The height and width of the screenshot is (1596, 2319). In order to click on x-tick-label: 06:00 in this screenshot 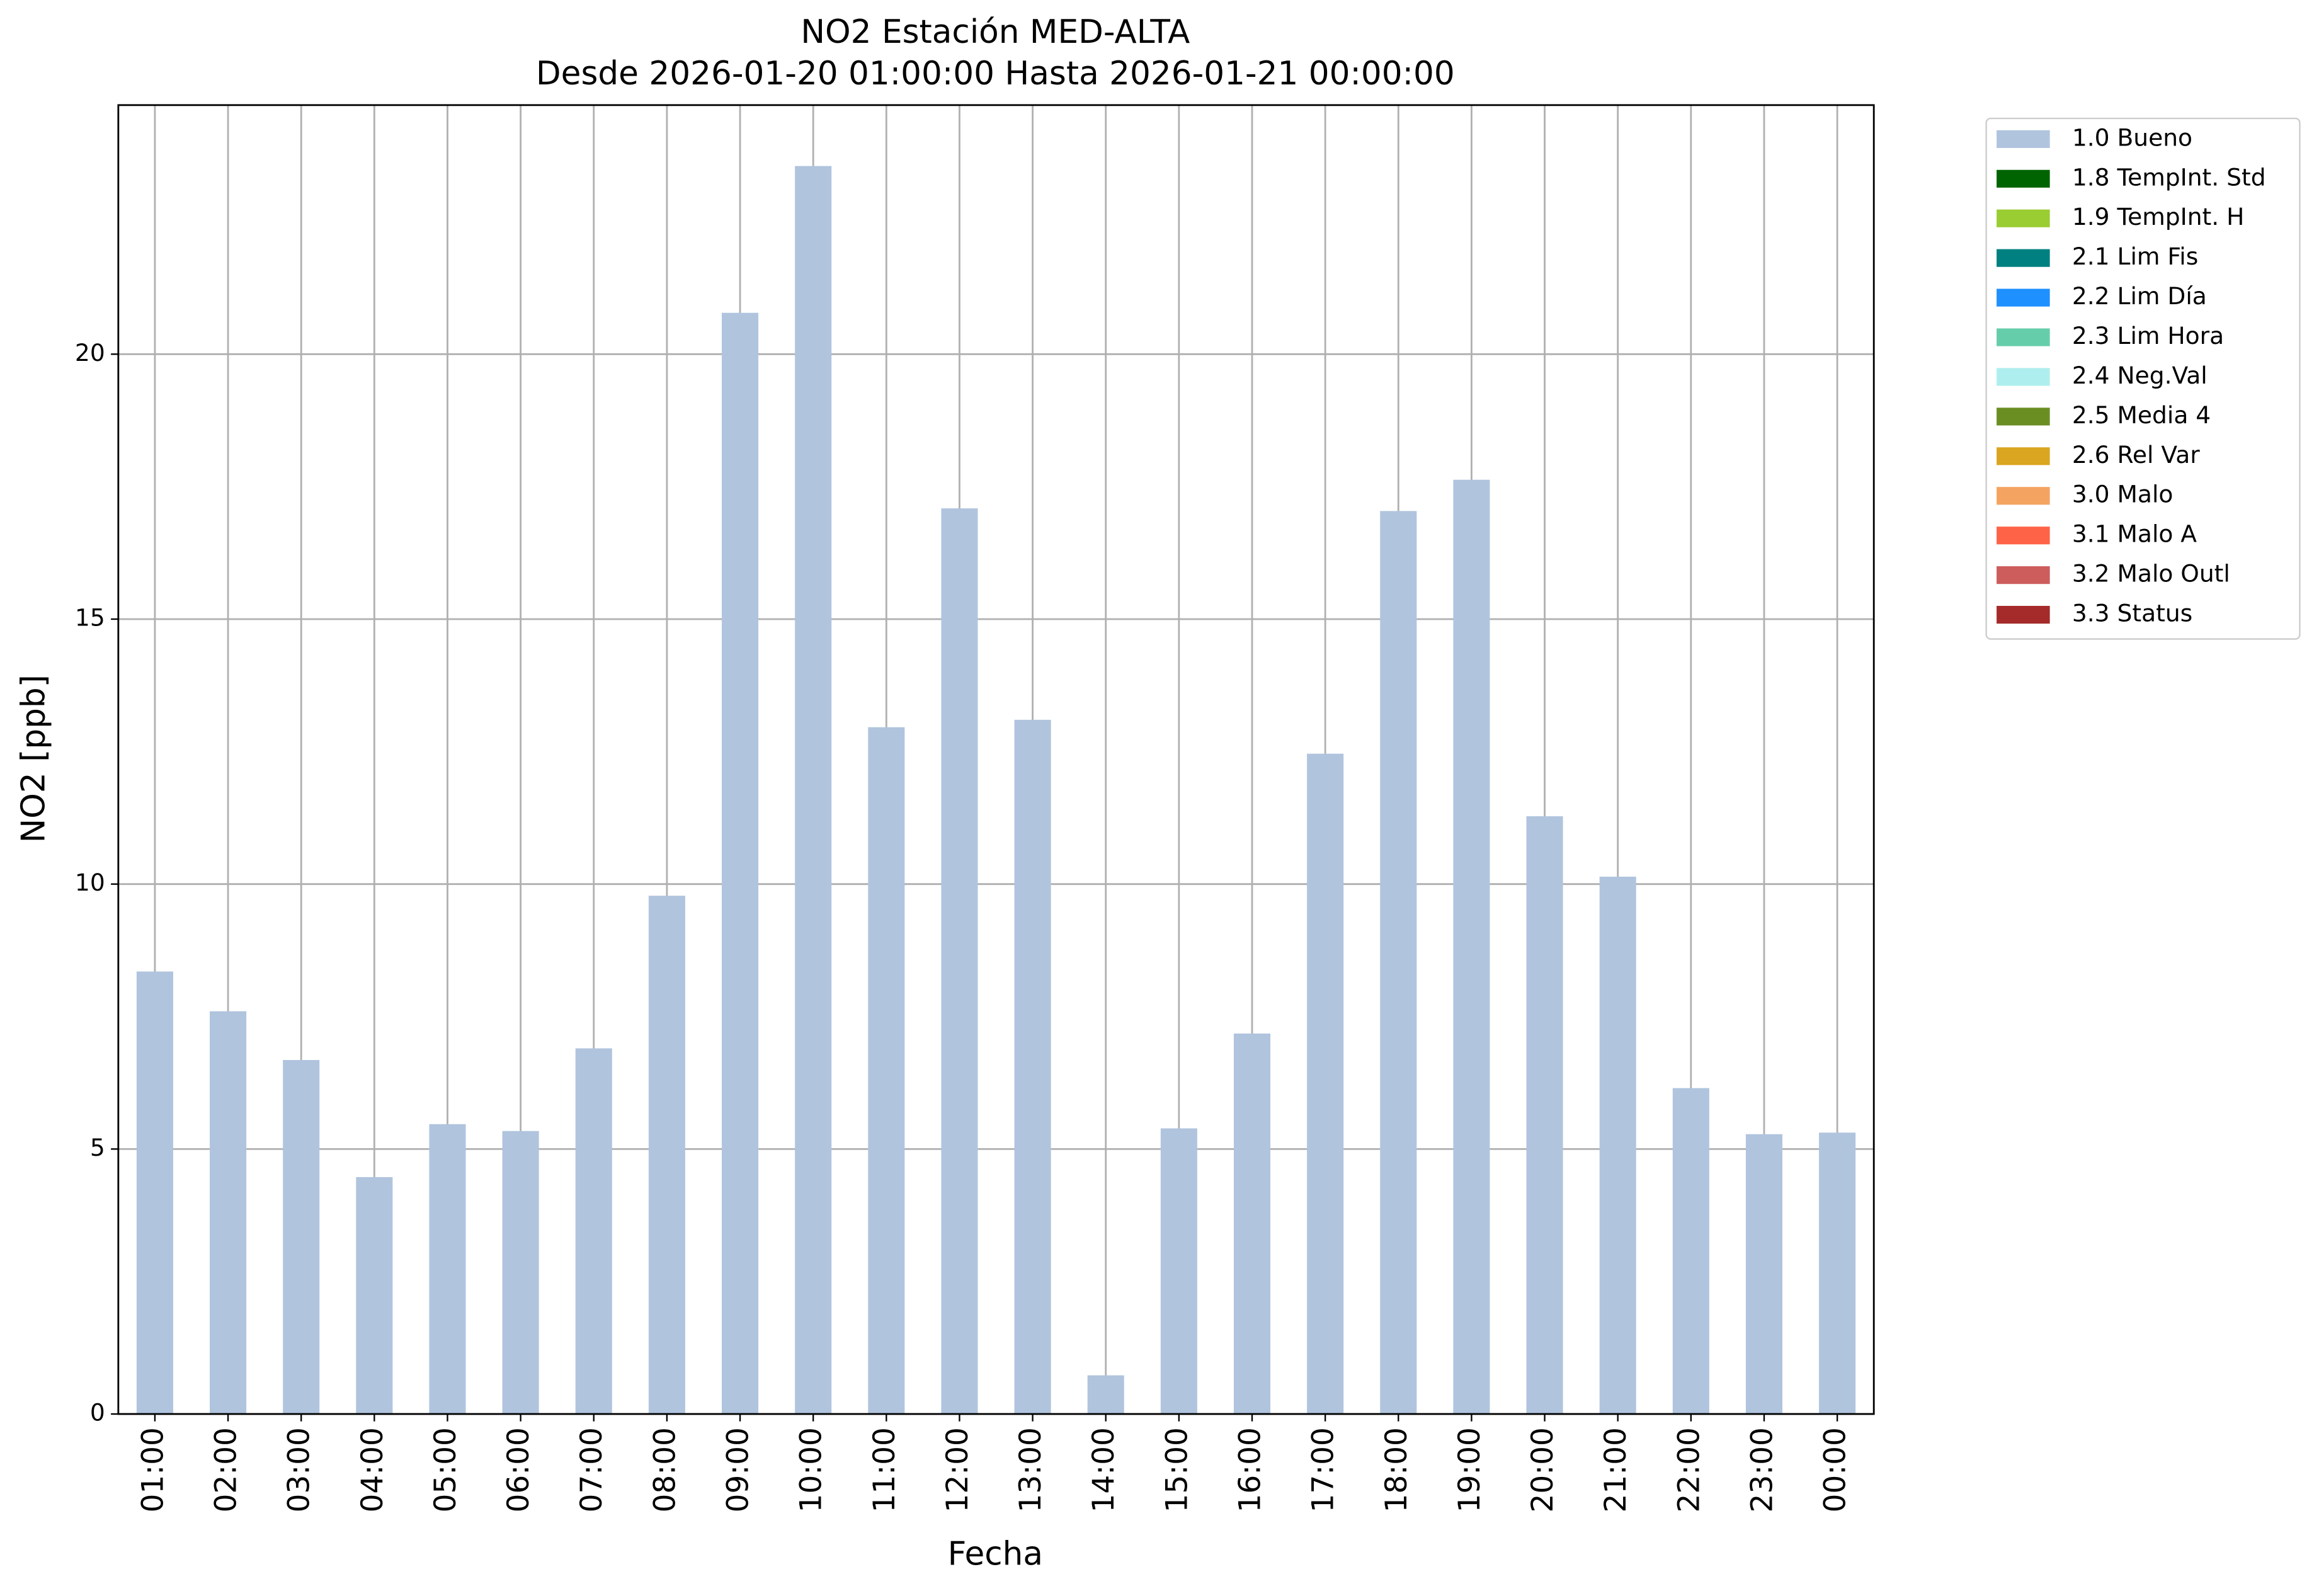, I will do `click(518, 1469)`.